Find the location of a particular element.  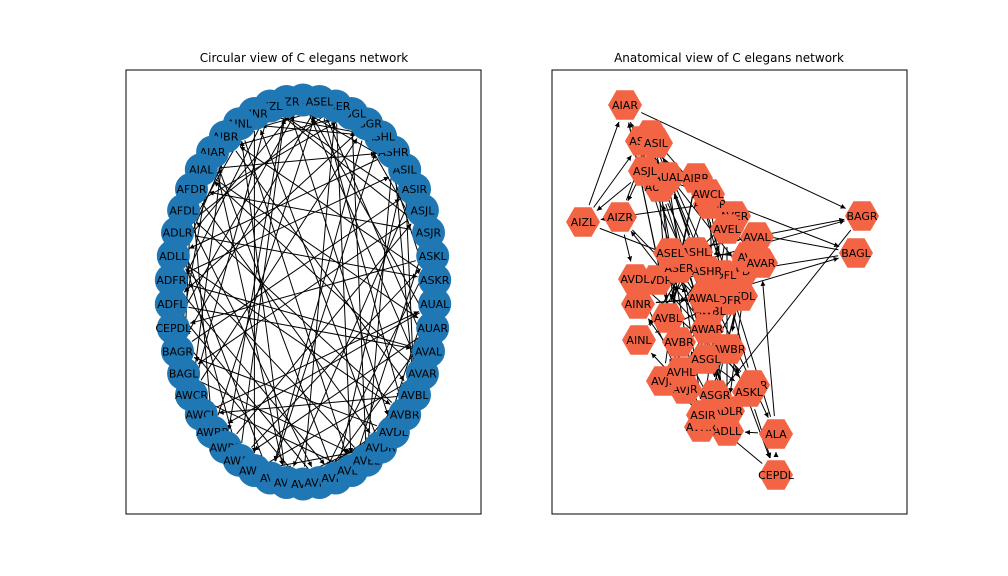

anatomical-view-node-avar: AVAR is located at coordinates (761, 263).